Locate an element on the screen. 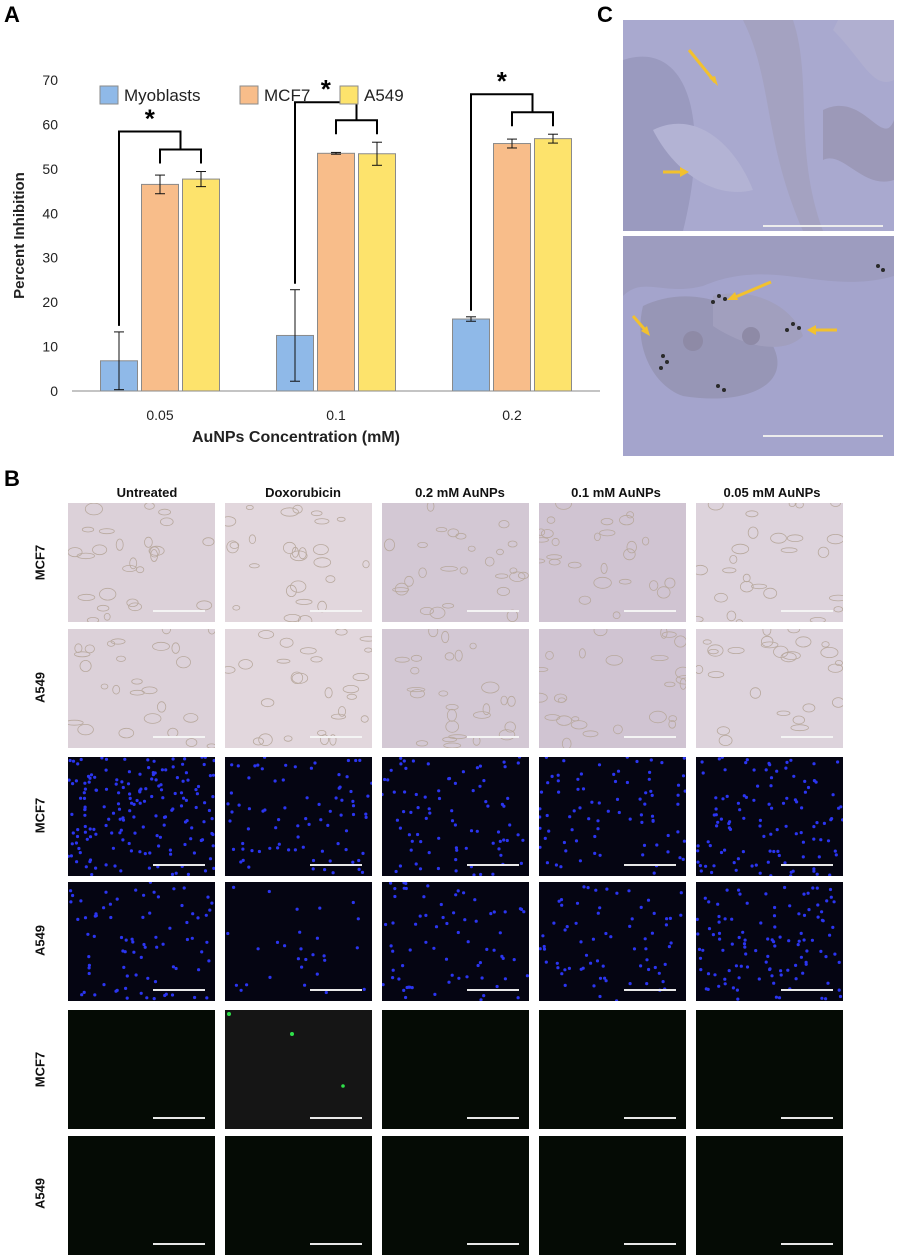  bar-mcf7-0.2 is located at coordinates (512, 267).